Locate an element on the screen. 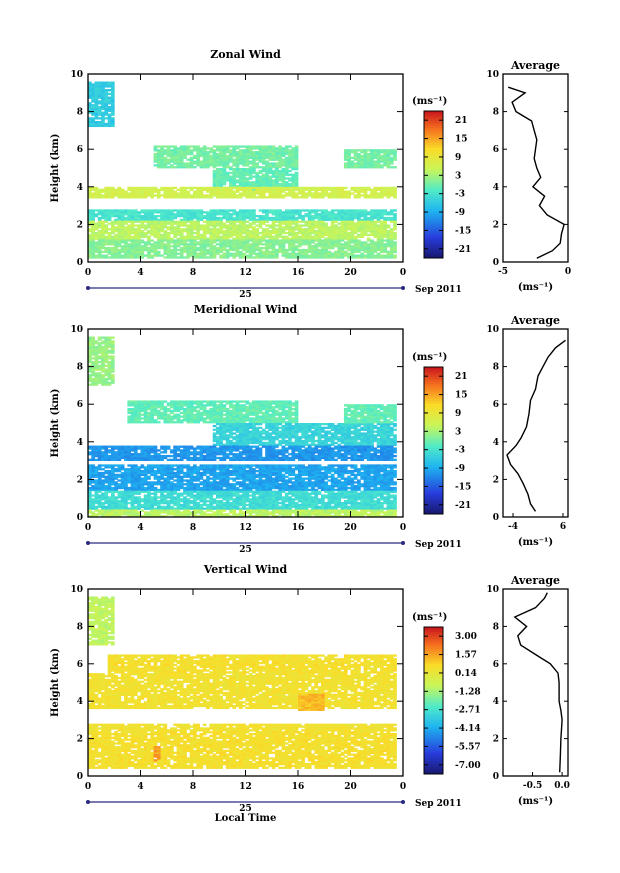 This screenshot has height=873, width=620. average-title: Average is located at coordinates (535, 65).